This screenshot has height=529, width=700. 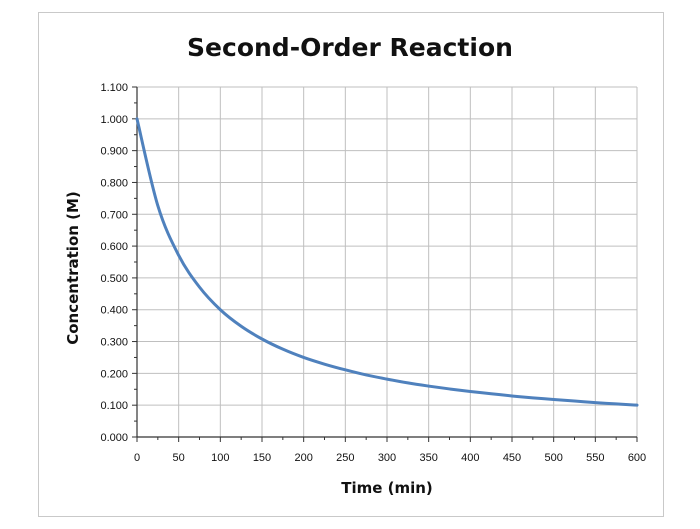 I want to click on y-tick-label: 0.200, so click(x=114, y=374).